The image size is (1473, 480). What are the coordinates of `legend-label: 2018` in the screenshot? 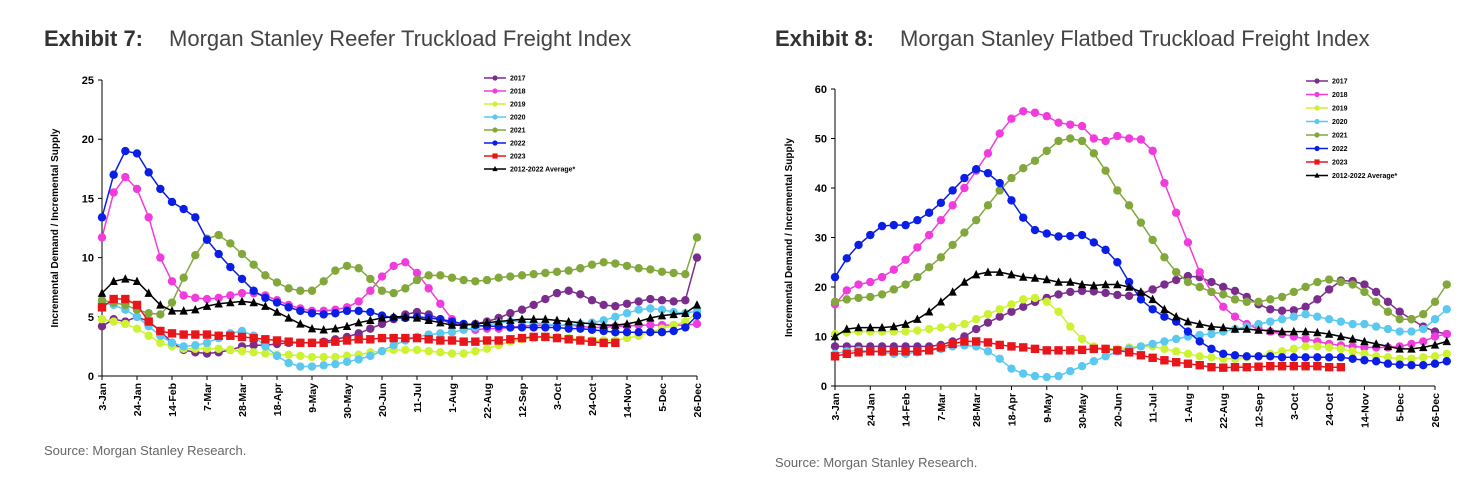 It's located at (1340, 95).